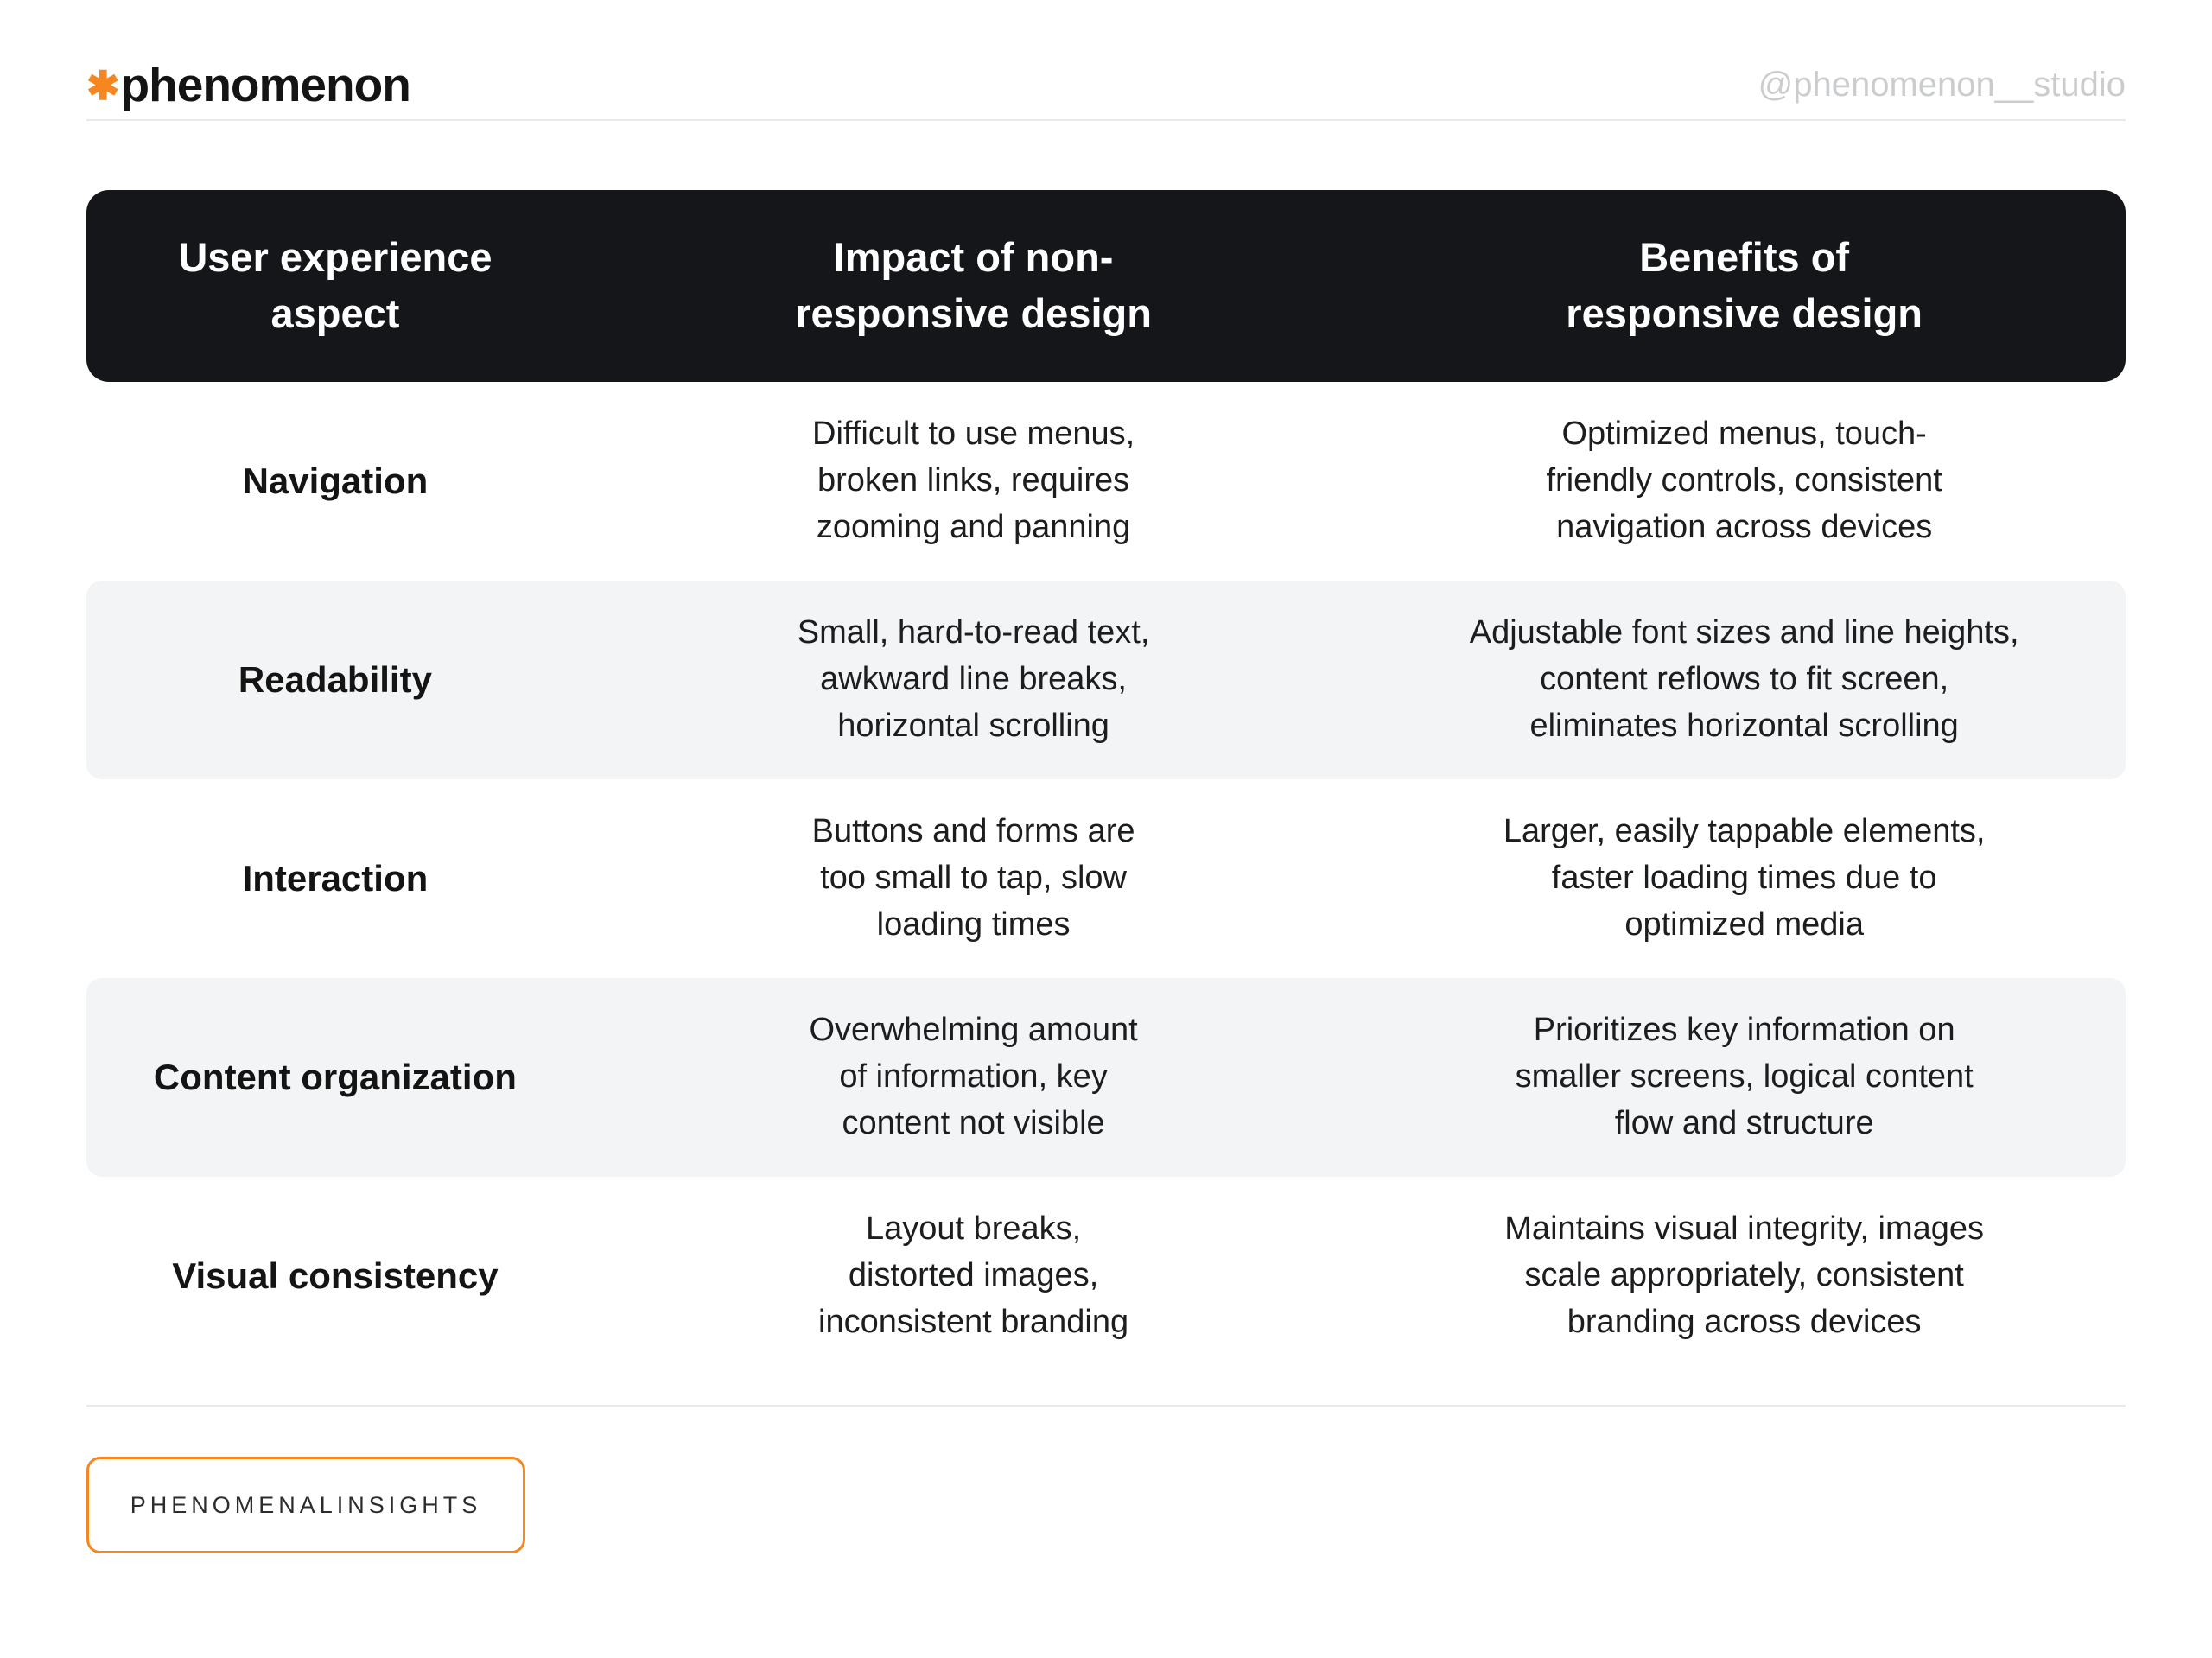 The image size is (2212, 1658). What do you see at coordinates (335, 481) in the screenshot?
I see `row-aspect: Navigation` at bounding box center [335, 481].